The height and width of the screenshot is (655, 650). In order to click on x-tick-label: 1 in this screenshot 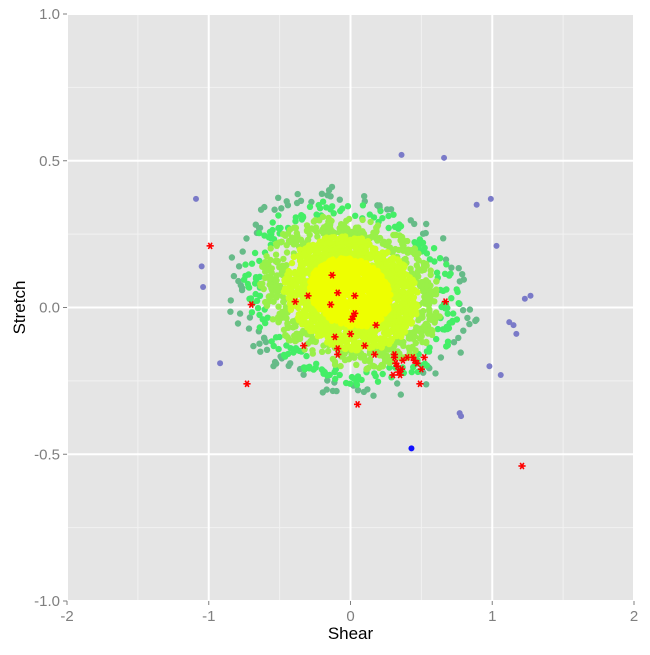, I will do `click(492, 616)`.